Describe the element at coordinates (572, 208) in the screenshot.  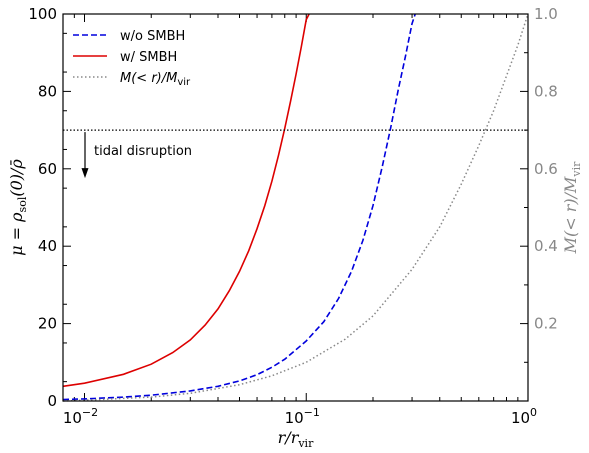
I see `y2-axis-label: M(< r)/Mvir` at that location.